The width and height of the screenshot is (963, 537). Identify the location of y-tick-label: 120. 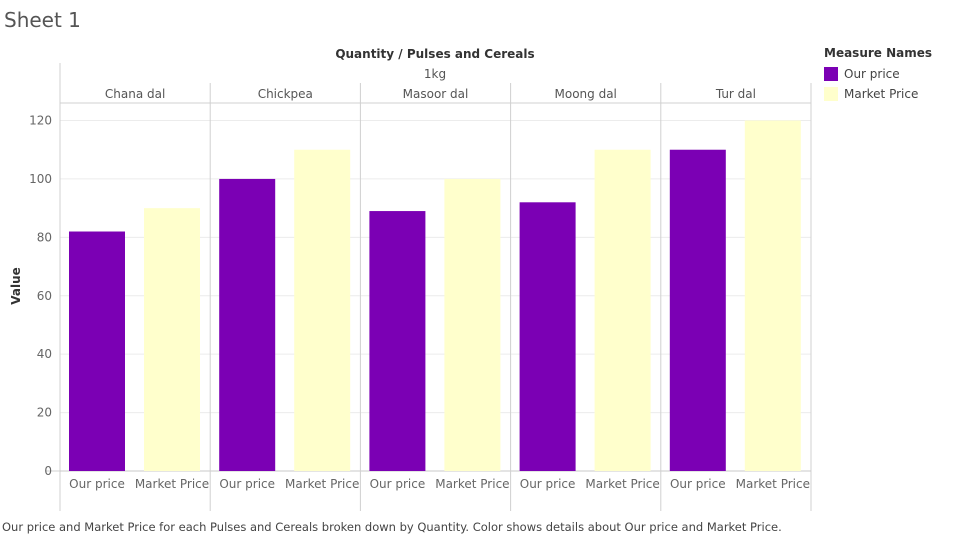
(40, 121).